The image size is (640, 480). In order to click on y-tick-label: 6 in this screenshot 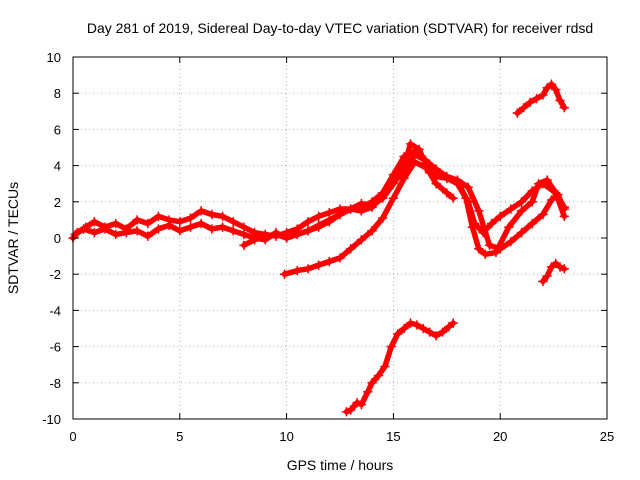, I will do `click(57, 129)`.